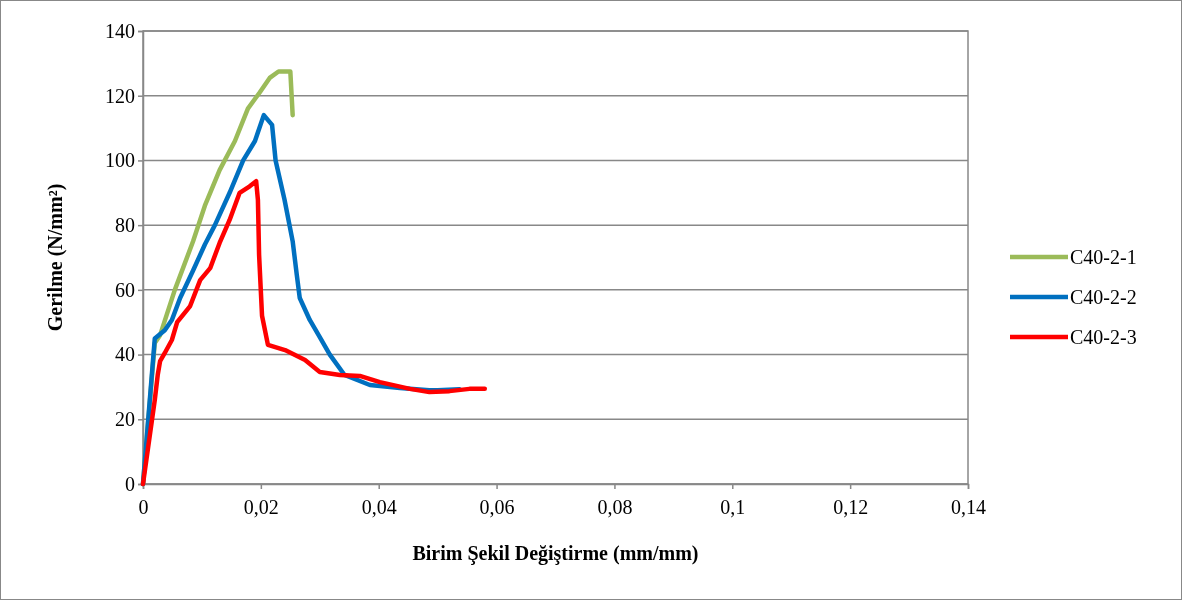  I want to click on legend-label: C40-2-1, so click(1103, 257).